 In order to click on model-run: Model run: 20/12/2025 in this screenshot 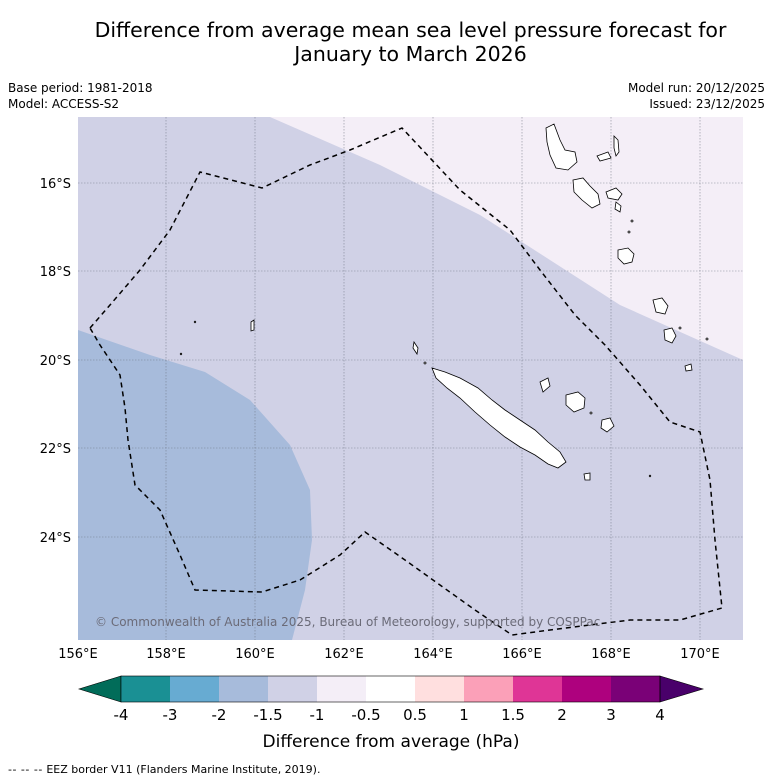, I will do `click(696, 88)`.